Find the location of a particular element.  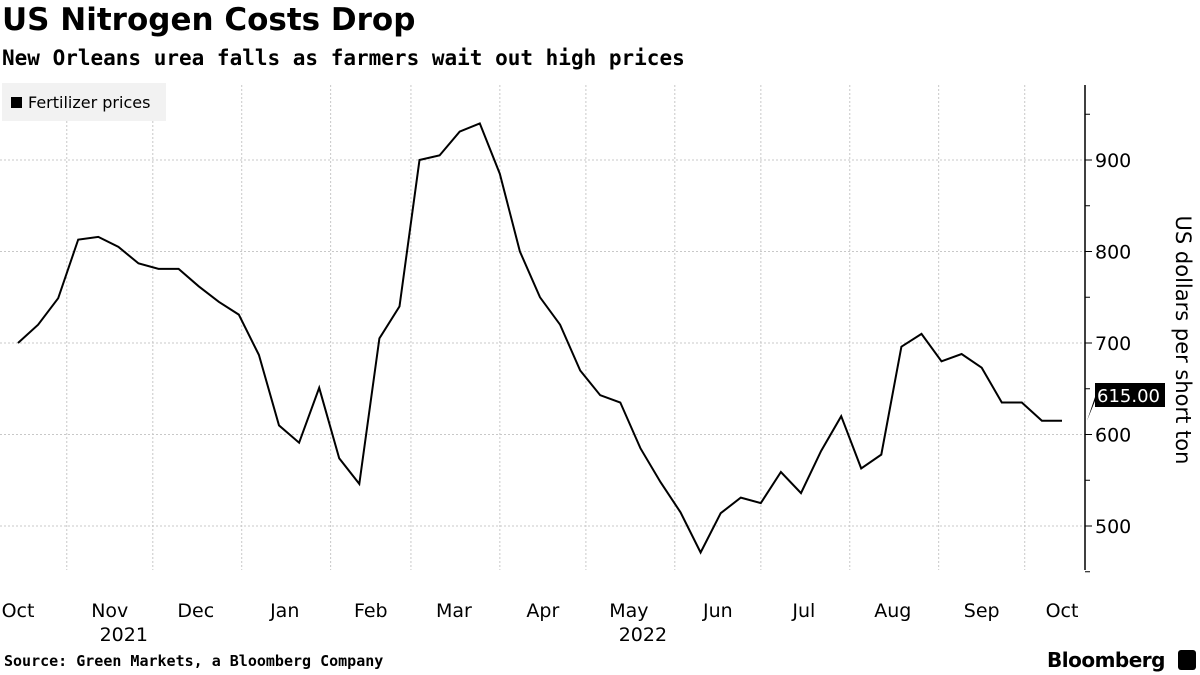

x-tick-label: Nov is located at coordinates (109, 611).